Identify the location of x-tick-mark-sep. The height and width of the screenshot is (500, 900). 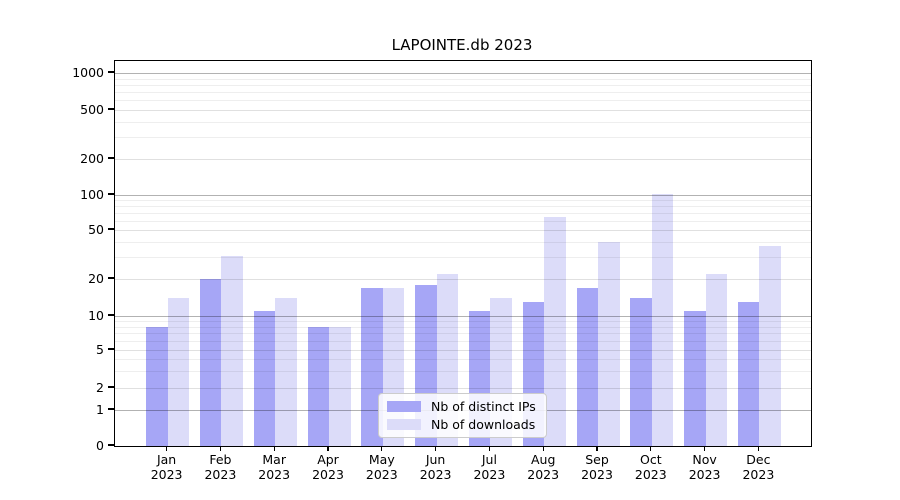
(597, 449).